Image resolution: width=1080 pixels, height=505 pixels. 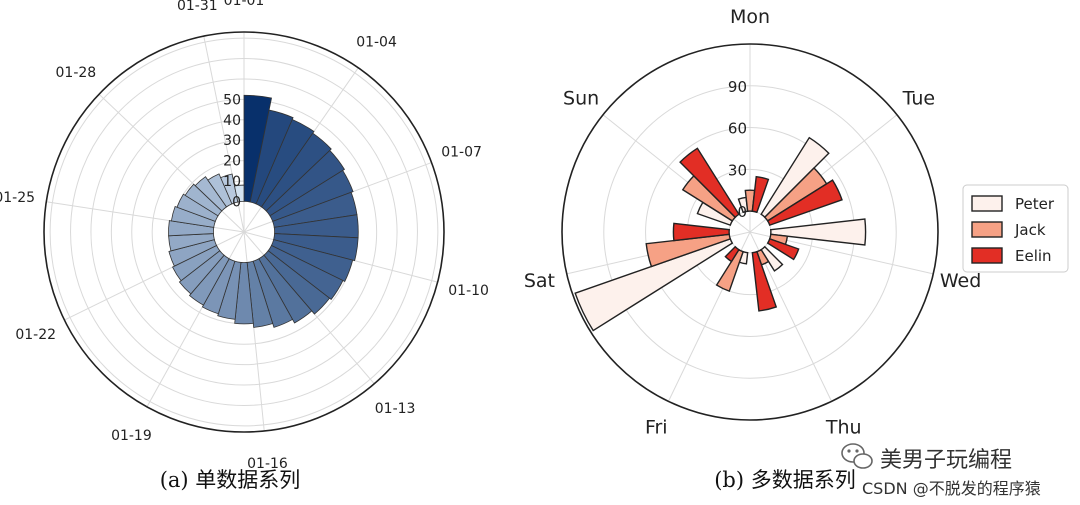 I want to click on bar-Sat-Peter, so click(x=654, y=285).